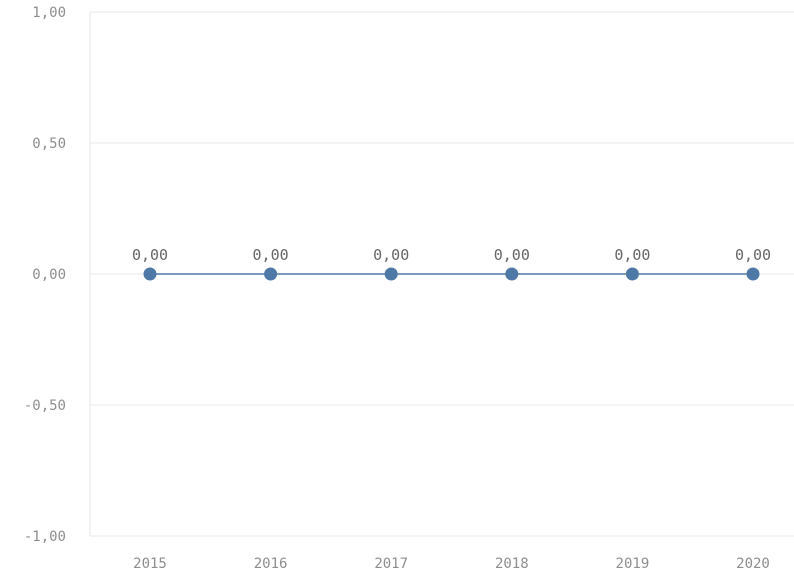  What do you see at coordinates (49, 144) in the screenshot?
I see `y-tick-label: 0,50` at bounding box center [49, 144].